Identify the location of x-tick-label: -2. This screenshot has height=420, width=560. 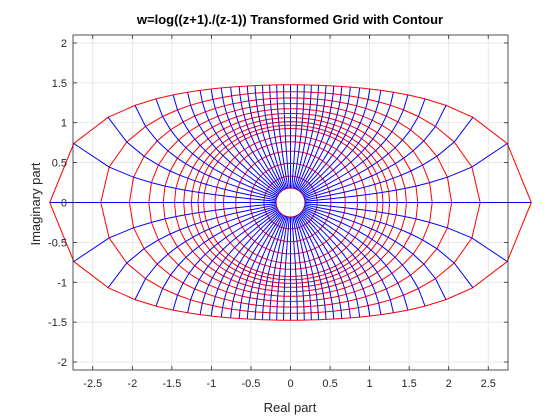
(132, 384).